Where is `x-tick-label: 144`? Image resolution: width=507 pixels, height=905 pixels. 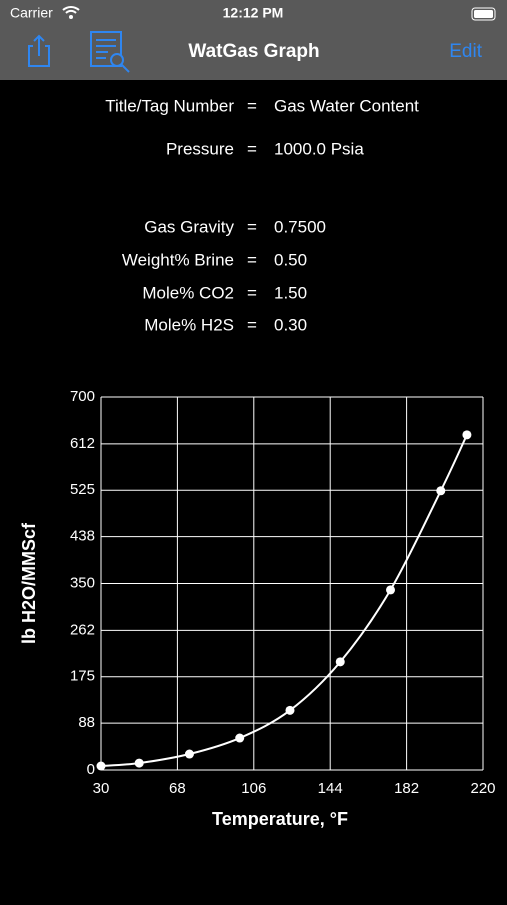 x-tick-label: 144 is located at coordinates (330, 788).